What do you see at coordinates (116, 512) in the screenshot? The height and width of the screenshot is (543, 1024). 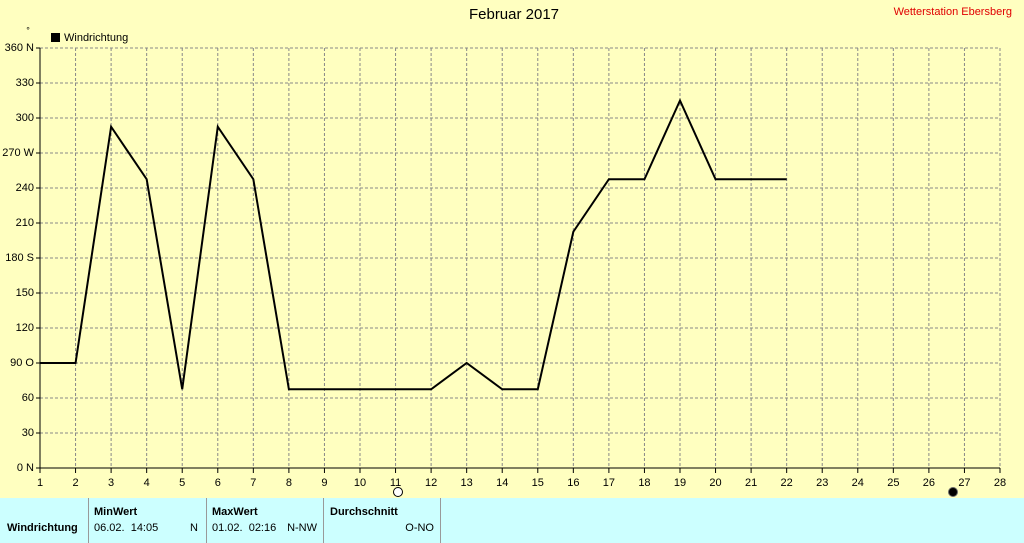 I see `column-header: MinWert` at bounding box center [116, 512].